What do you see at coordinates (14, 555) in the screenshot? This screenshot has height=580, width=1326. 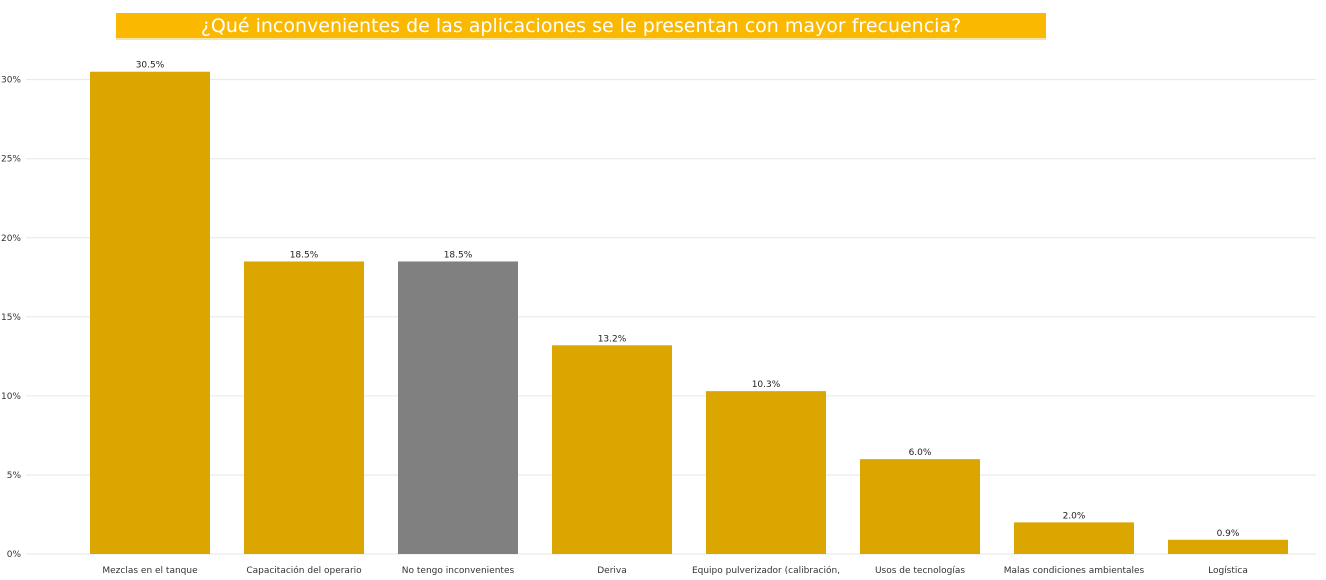 I see `y-tick-label: 0%` at bounding box center [14, 555].